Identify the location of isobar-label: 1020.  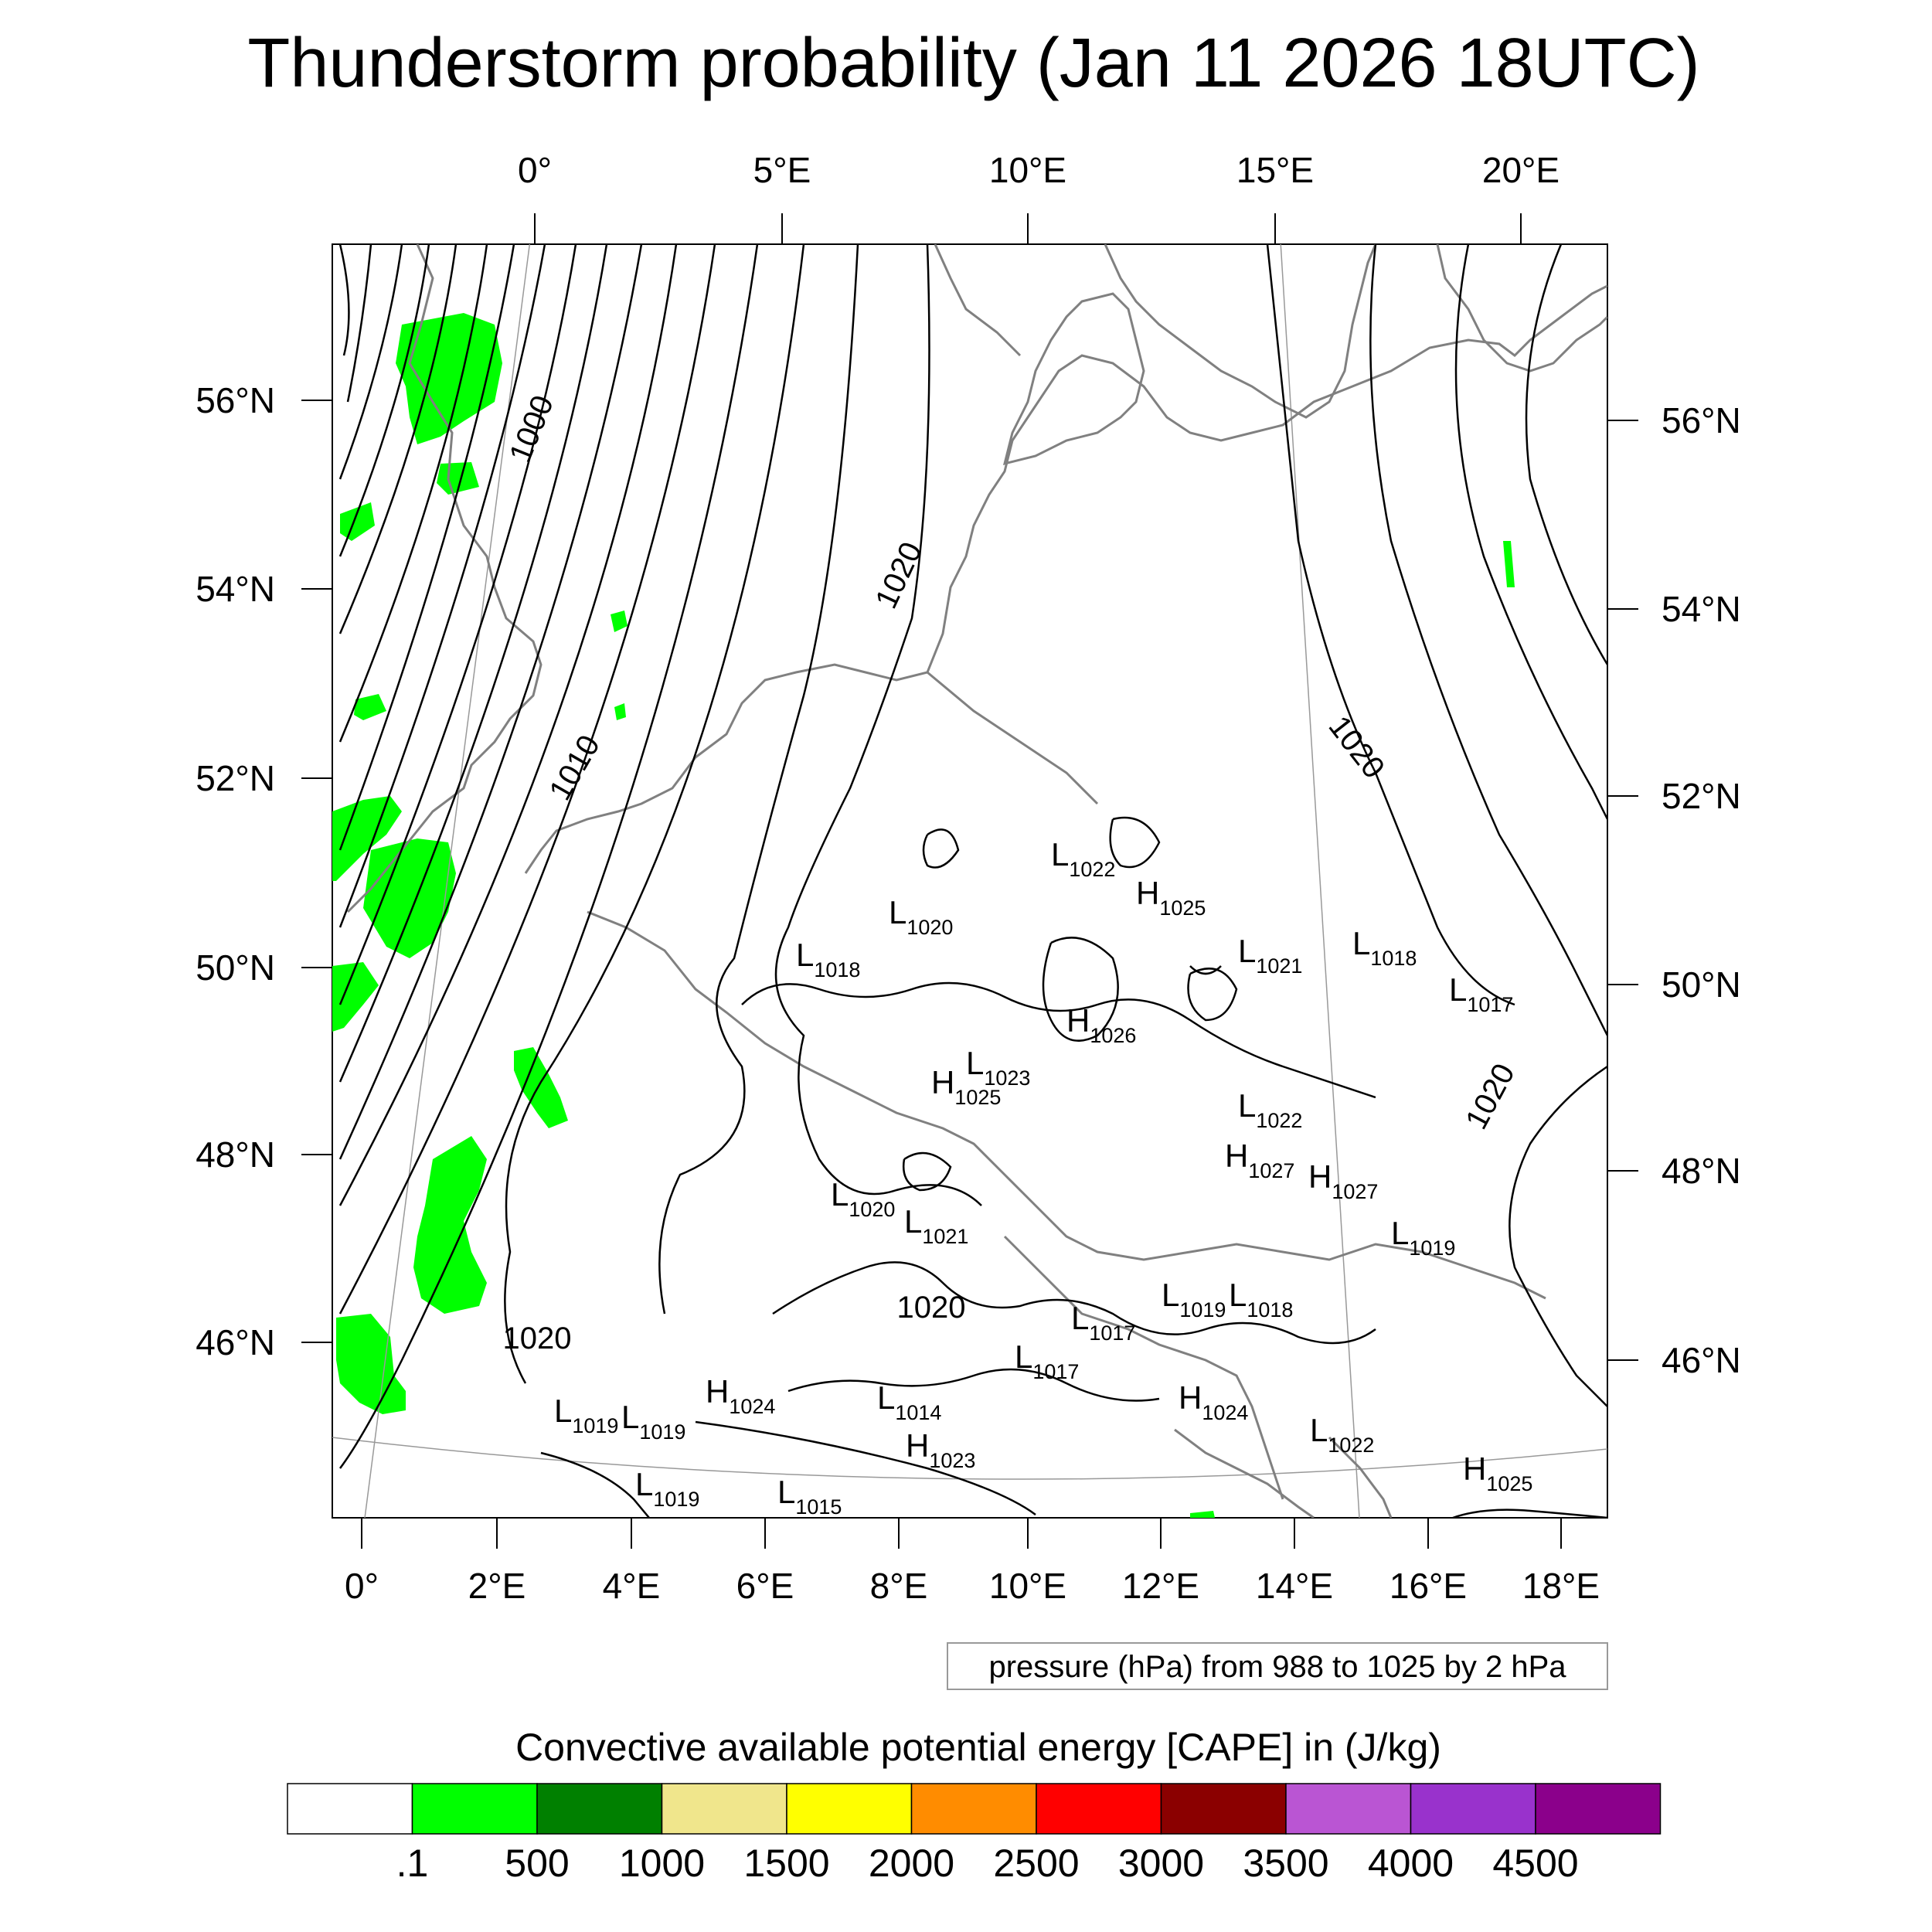
(932, 1308).